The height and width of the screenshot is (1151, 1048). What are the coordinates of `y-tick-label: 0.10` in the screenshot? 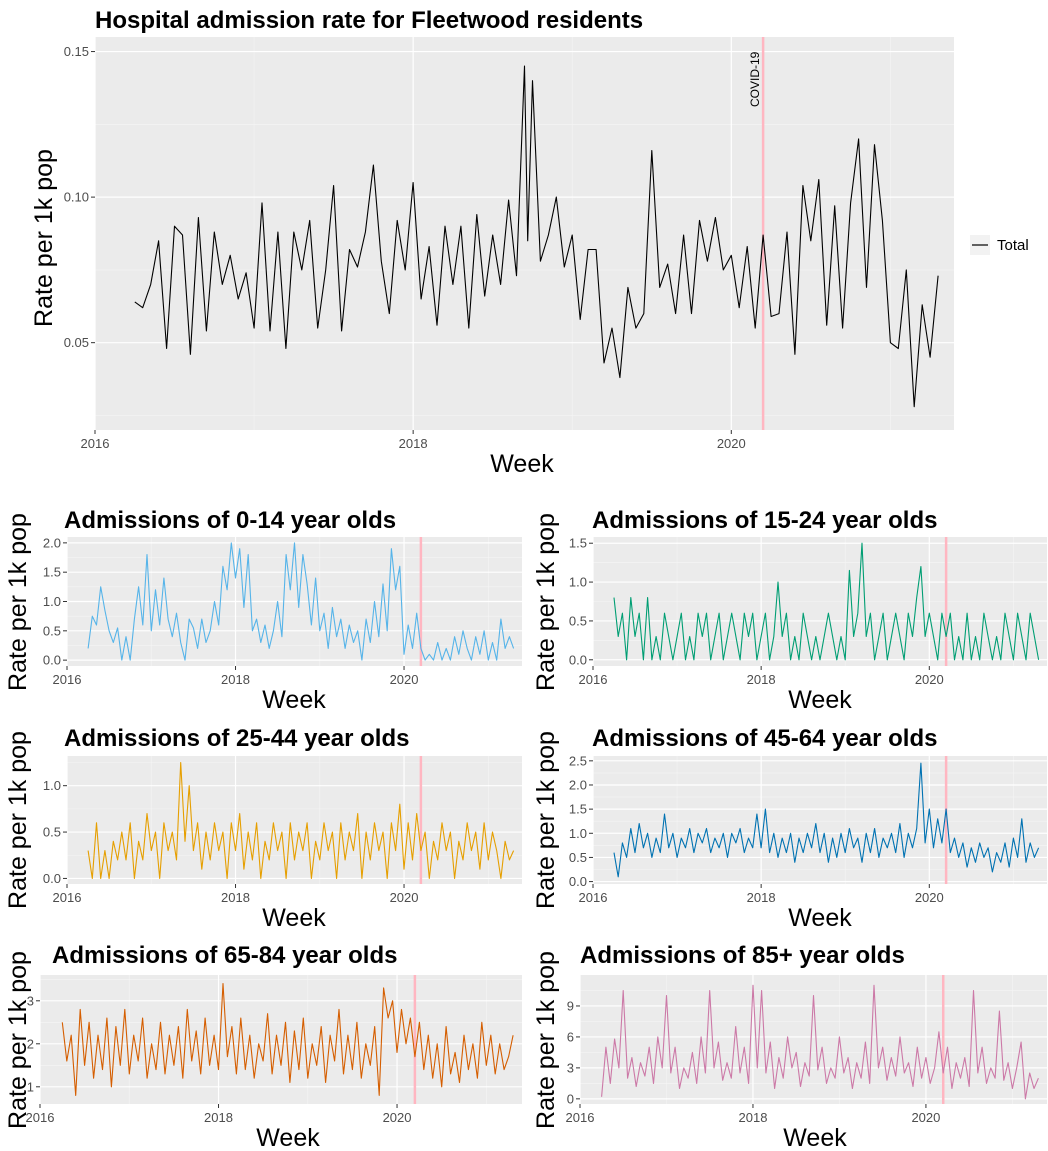 It's located at (76, 197).